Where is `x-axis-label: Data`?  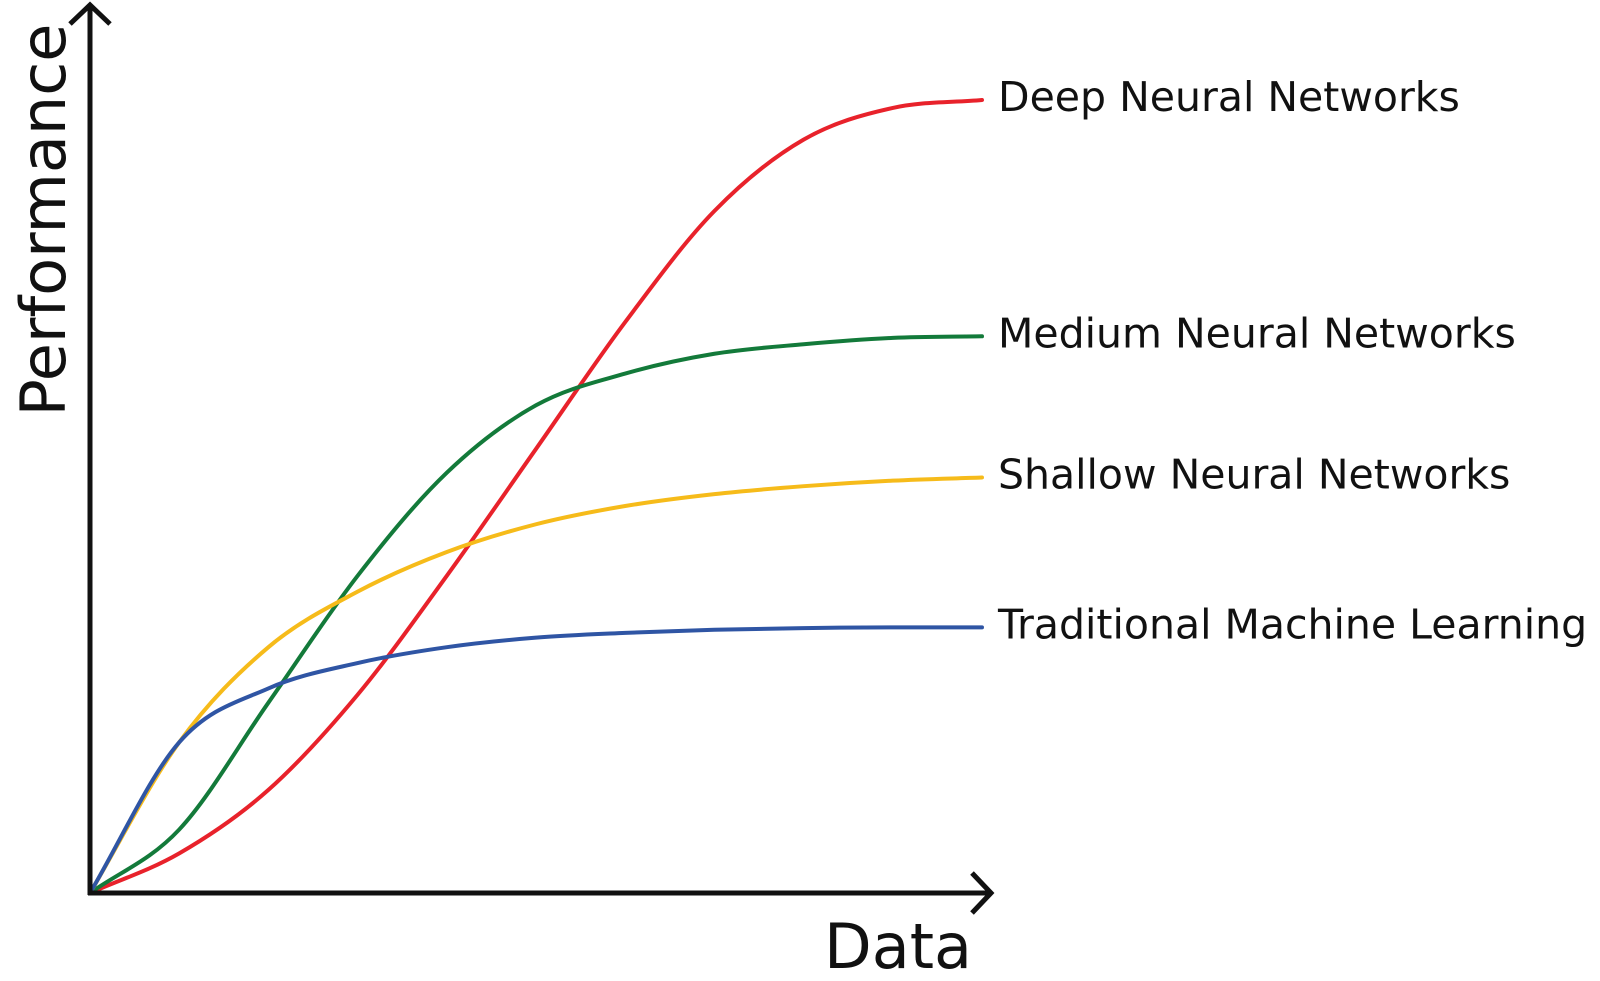
x-axis-label: Data is located at coordinates (898, 945).